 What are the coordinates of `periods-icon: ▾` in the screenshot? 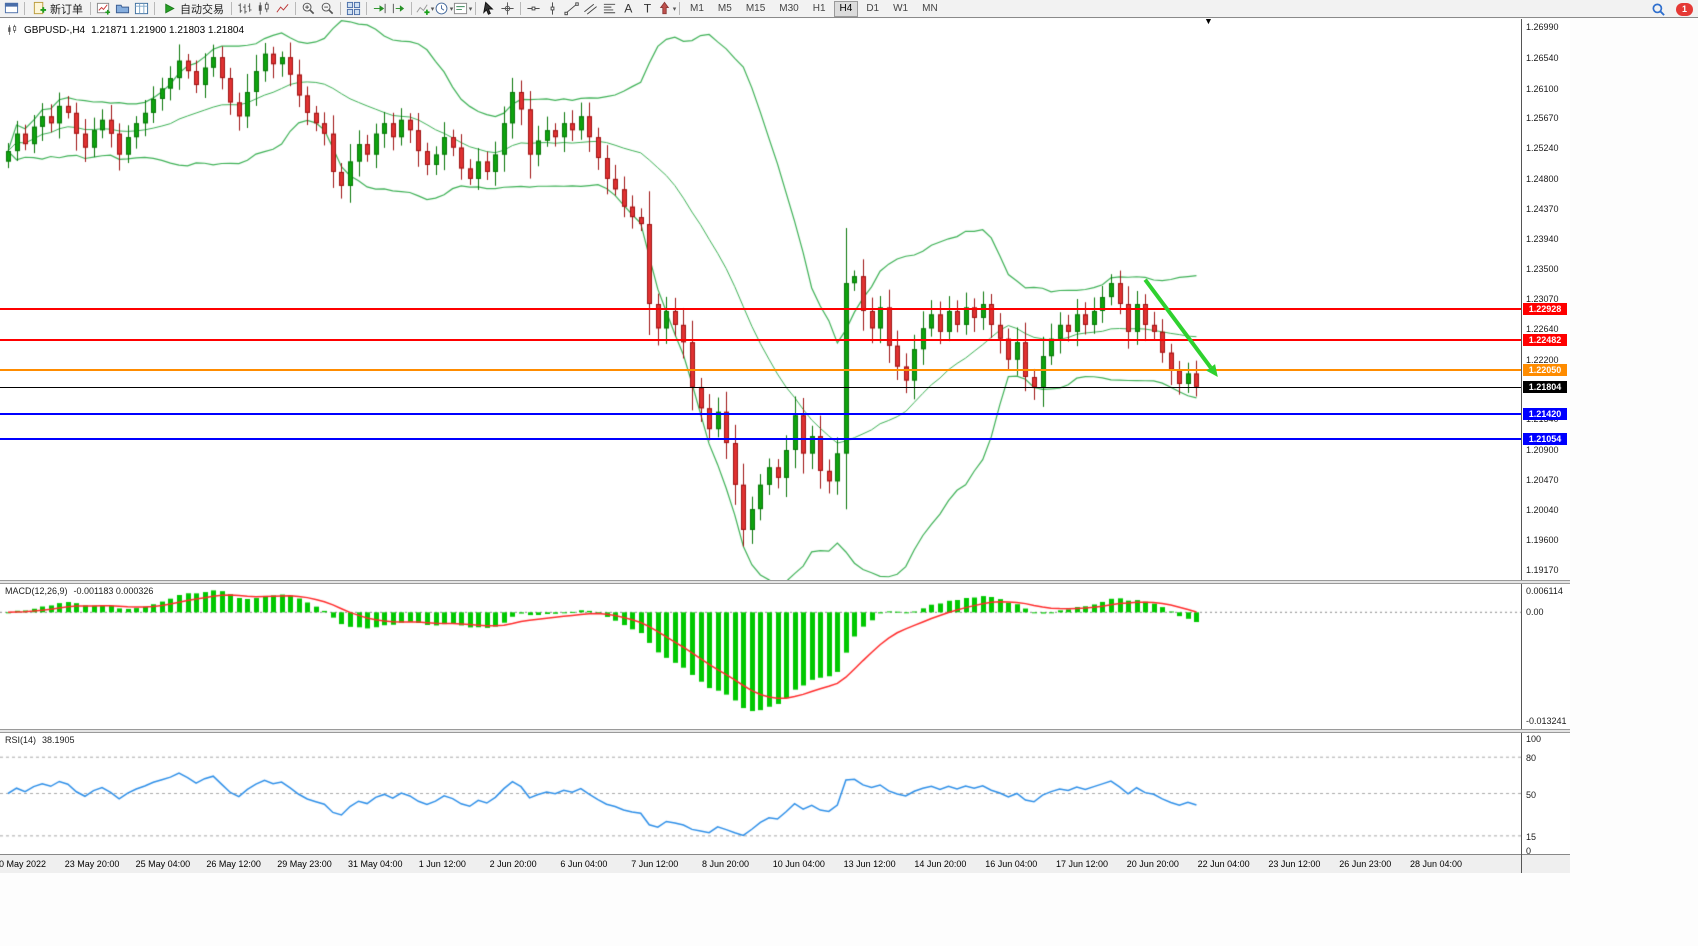 It's located at (443, 9).